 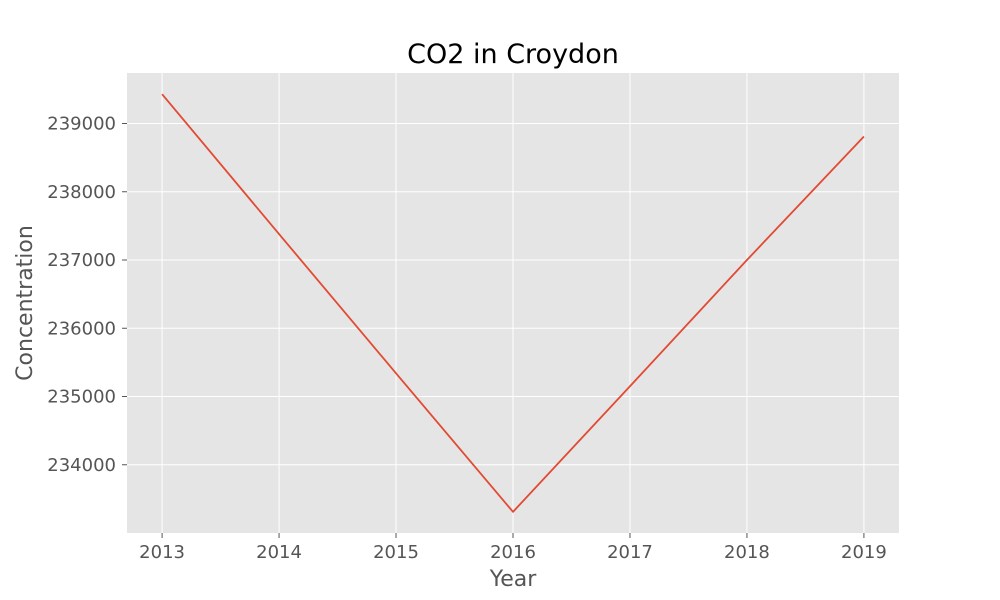 I want to click on x-tick-label: 2015, so click(x=396, y=552).